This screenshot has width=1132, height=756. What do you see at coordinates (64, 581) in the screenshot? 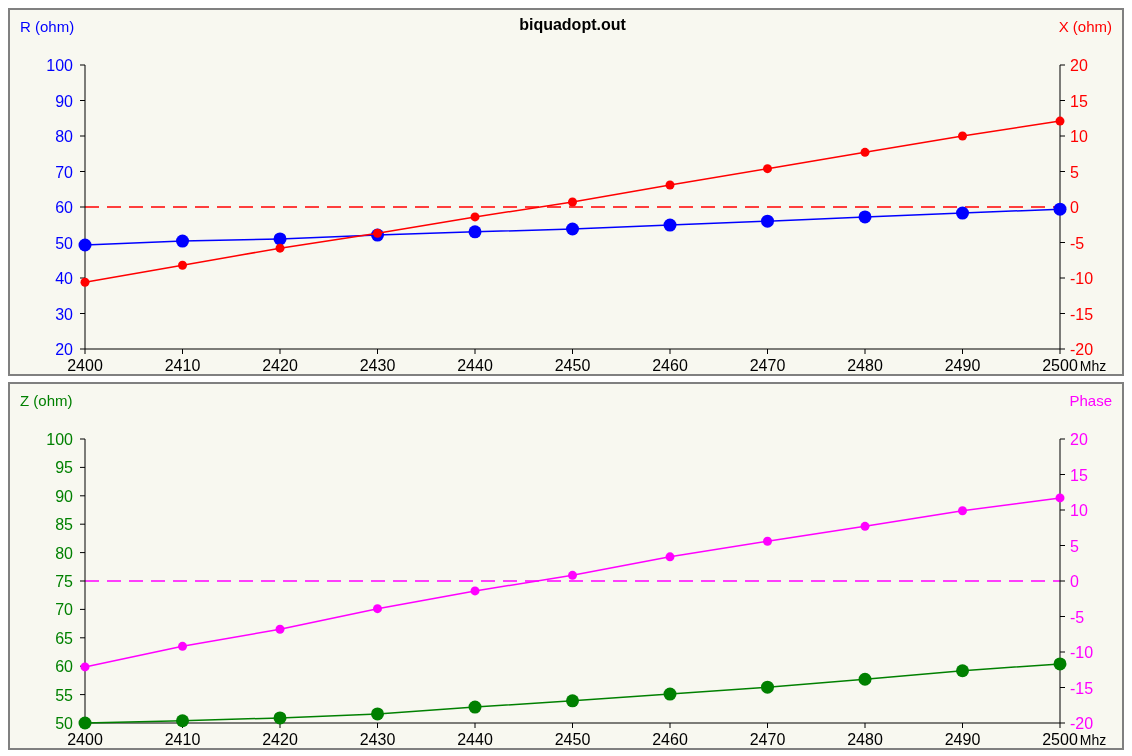
I see `y-tick-label: 75` at bounding box center [64, 581].